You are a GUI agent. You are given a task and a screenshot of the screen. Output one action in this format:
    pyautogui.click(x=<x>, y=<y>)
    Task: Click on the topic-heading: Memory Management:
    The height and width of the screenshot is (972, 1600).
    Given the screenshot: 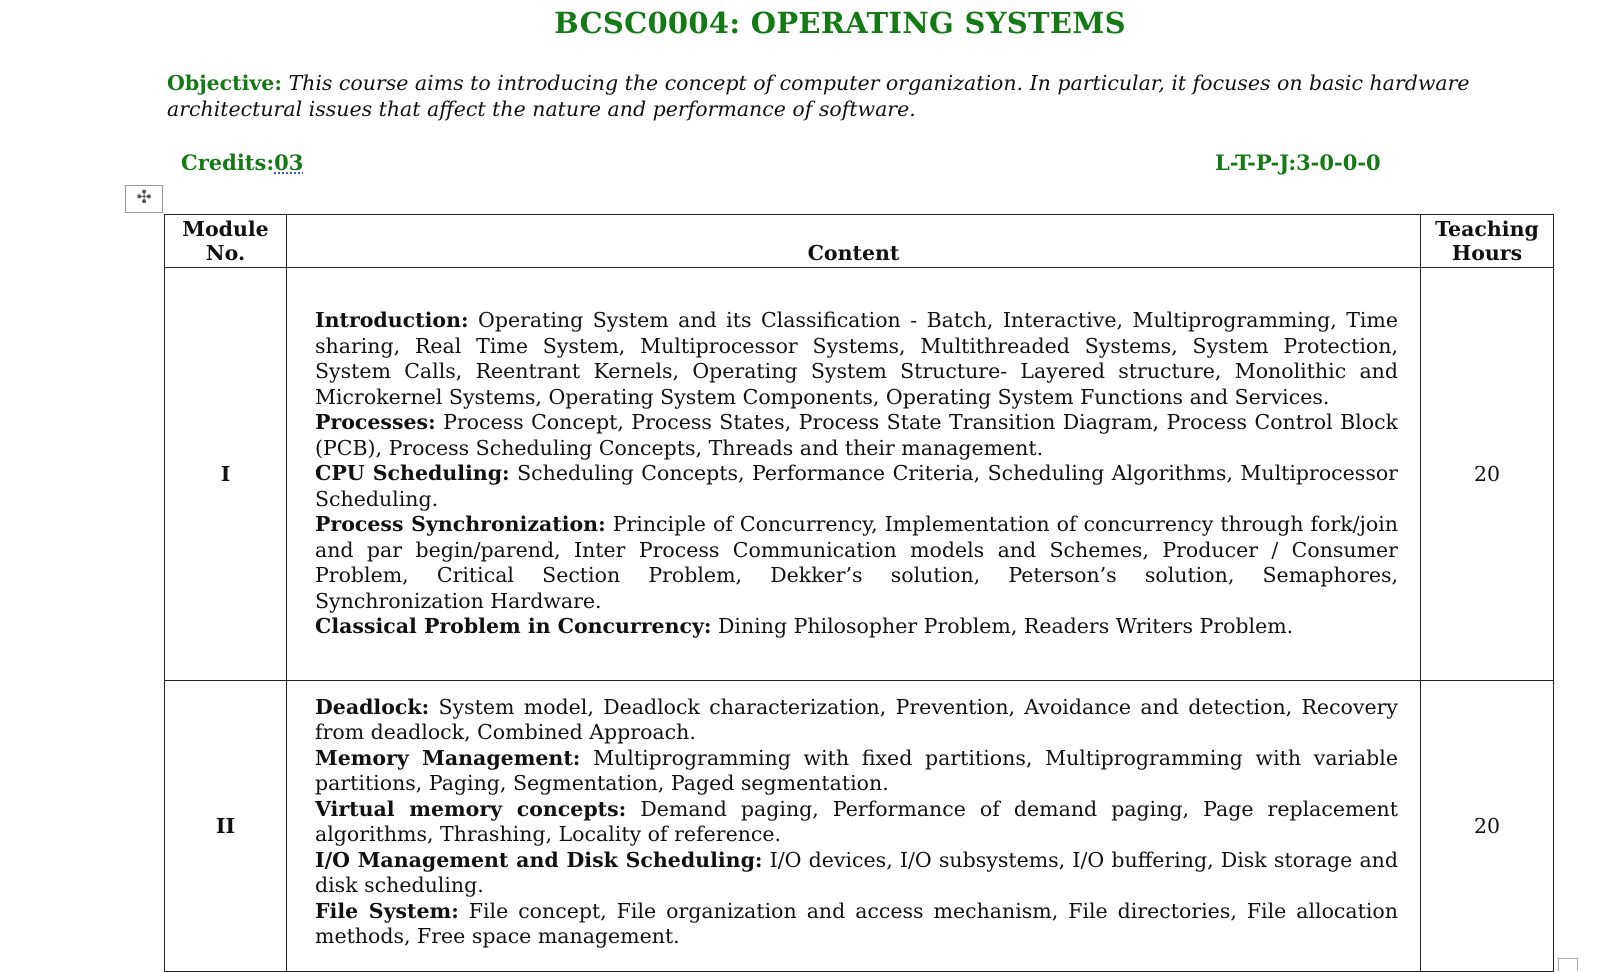 What is the action you would take?
    pyautogui.click(x=448, y=757)
    